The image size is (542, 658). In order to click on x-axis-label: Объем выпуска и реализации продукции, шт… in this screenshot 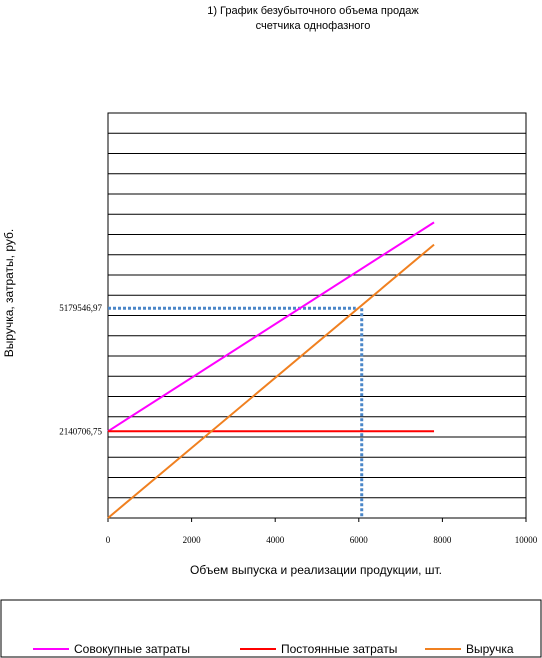, I will do `click(316, 570)`.